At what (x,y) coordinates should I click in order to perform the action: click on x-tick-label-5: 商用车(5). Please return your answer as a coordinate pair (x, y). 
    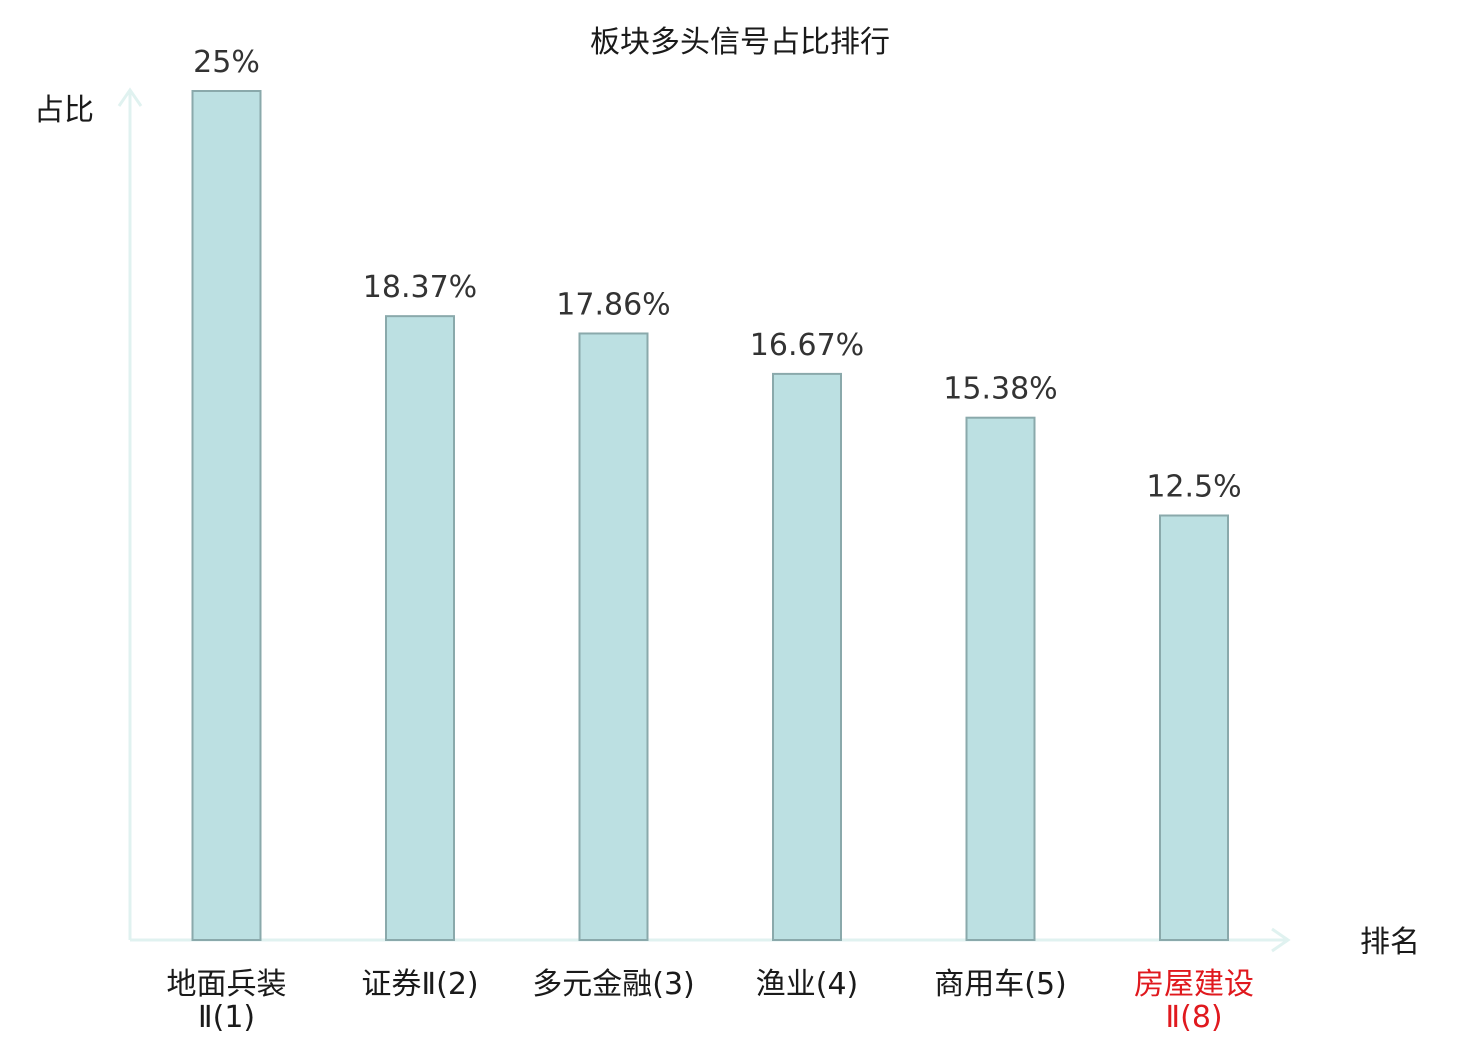
    Looking at the image, I should click on (1000, 984).